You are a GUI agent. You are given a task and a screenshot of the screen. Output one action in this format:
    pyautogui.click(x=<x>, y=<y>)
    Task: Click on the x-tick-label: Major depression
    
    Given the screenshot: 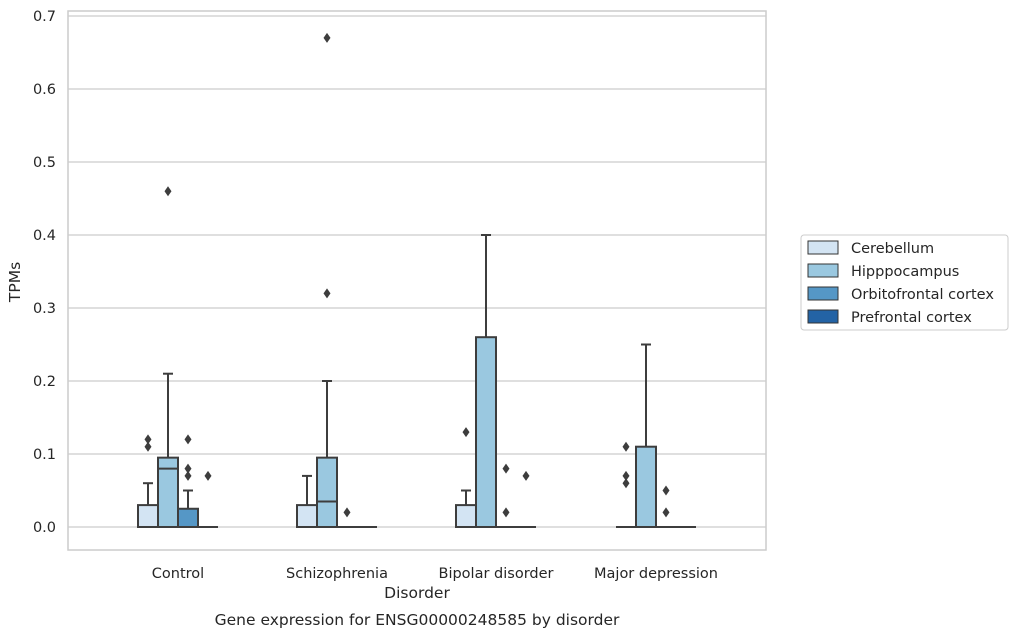 What is the action you would take?
    pyautogui.click(x=656, y=574)
    